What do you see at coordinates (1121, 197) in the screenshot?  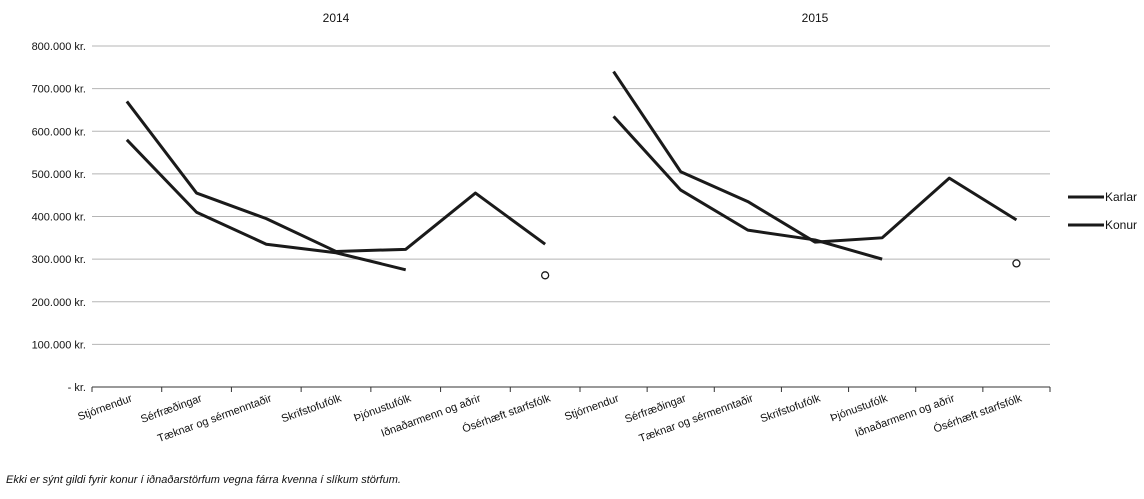 I see `legend-label-karlar: Karlar` at bounding box center [1121, 197].